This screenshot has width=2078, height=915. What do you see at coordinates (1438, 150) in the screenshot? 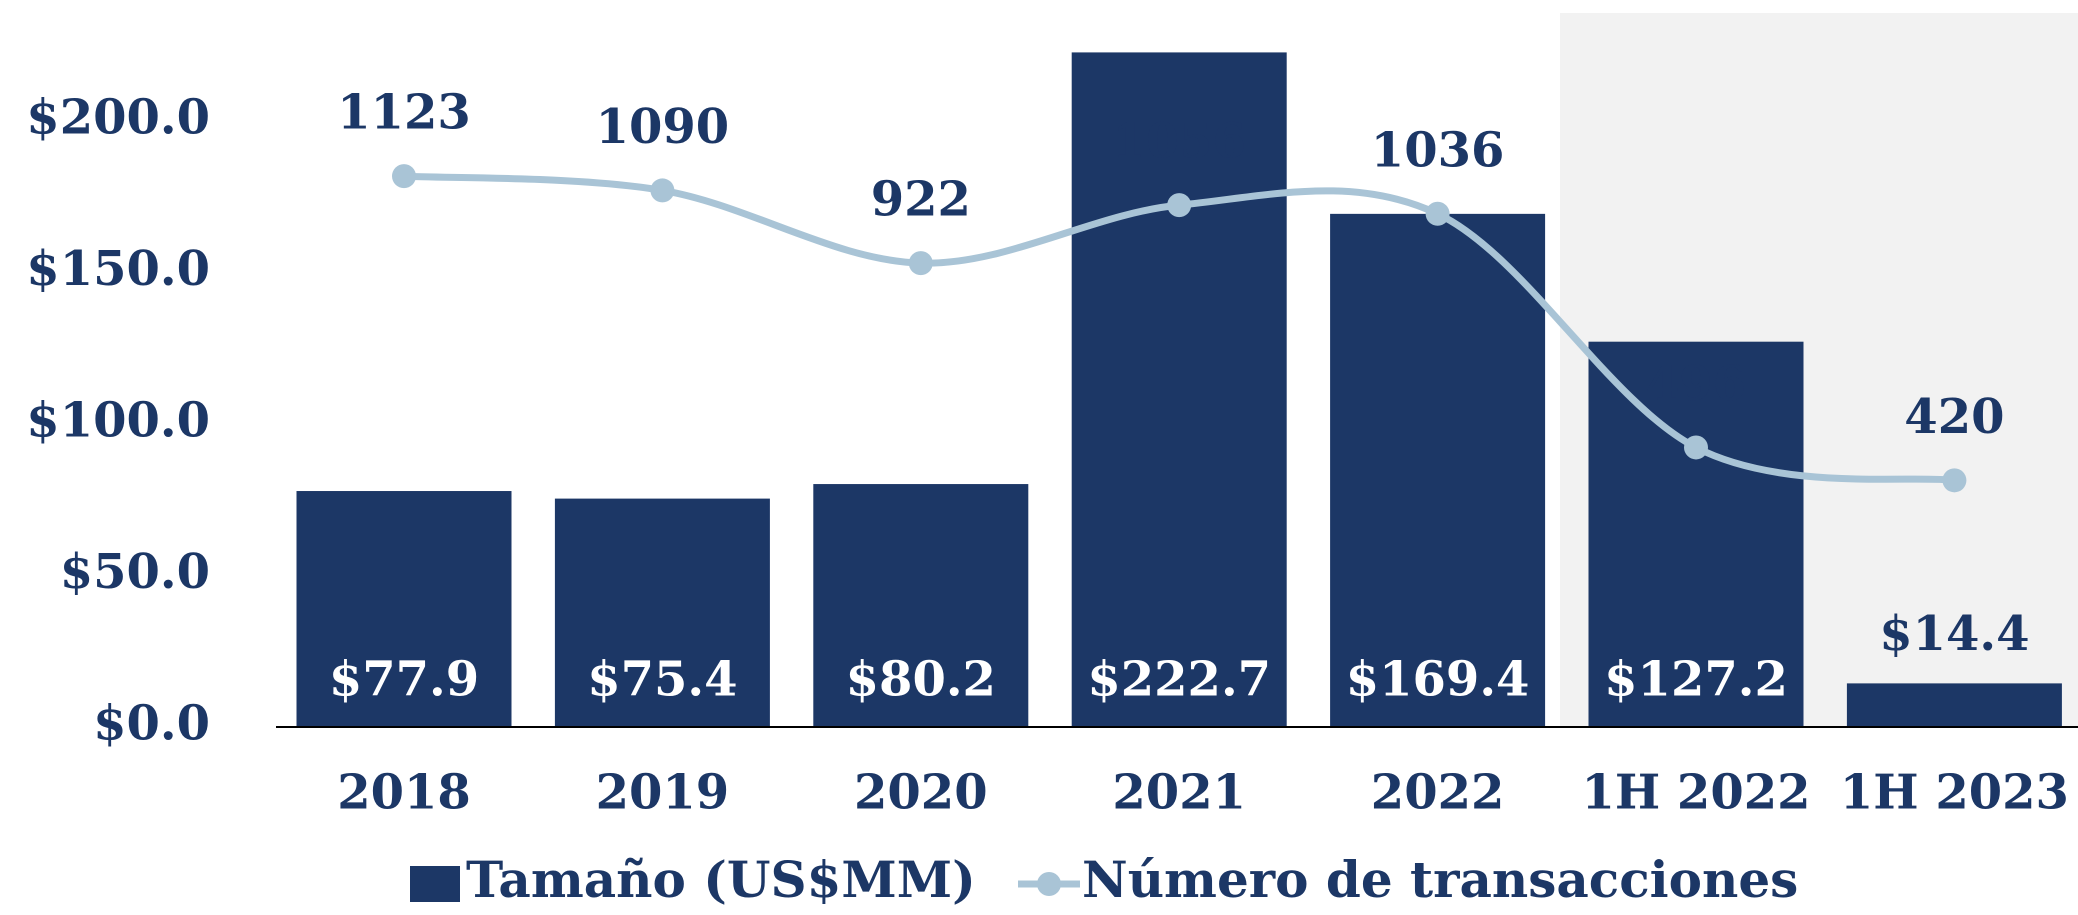
I see `line-value-label: 1036` at bounding box center [1438, 150].